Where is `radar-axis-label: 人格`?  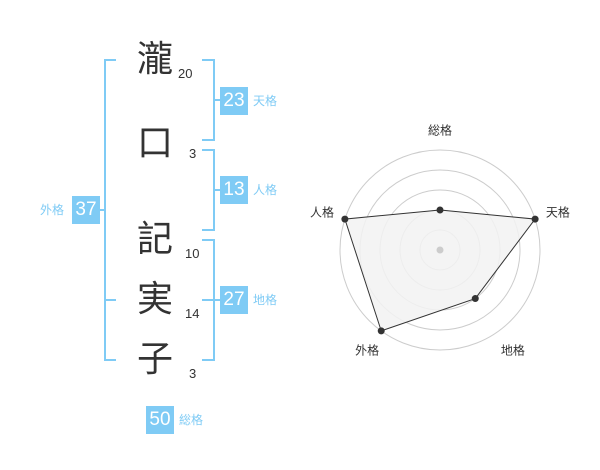
radar-axis-label: 人格 is located at coordinates (322, 212).